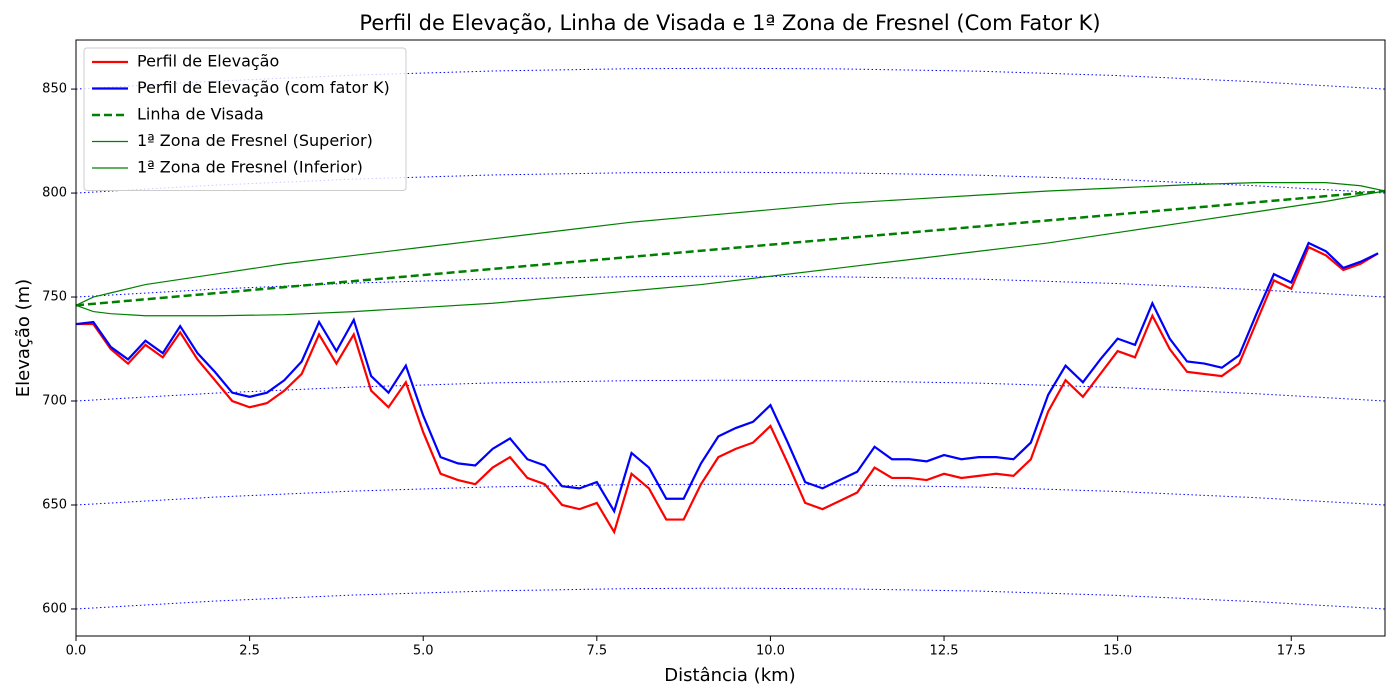 The image size is (1400, 700). Describe the element at coordinates (729, 675) in the screenshot. I see `x-axis-label: Distância (km)` at that location.